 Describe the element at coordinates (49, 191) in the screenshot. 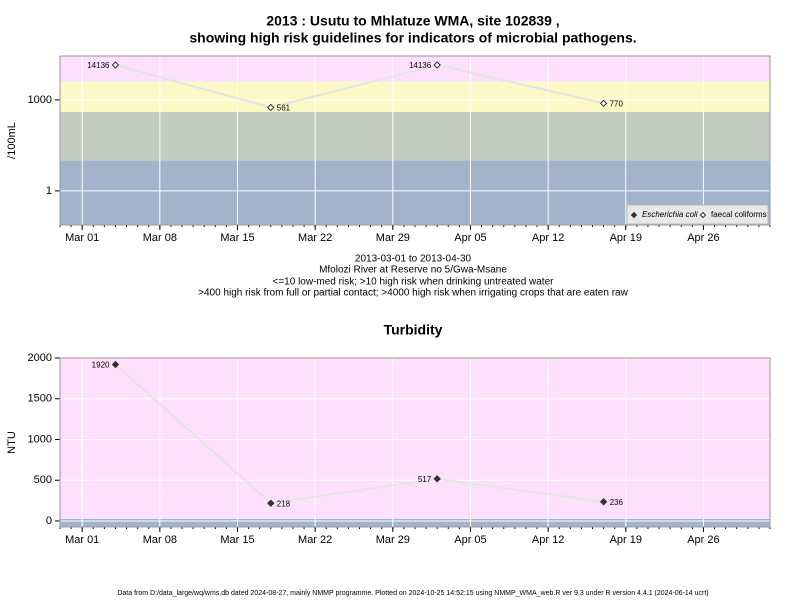

I see `y-tick-label: 1` at that location.